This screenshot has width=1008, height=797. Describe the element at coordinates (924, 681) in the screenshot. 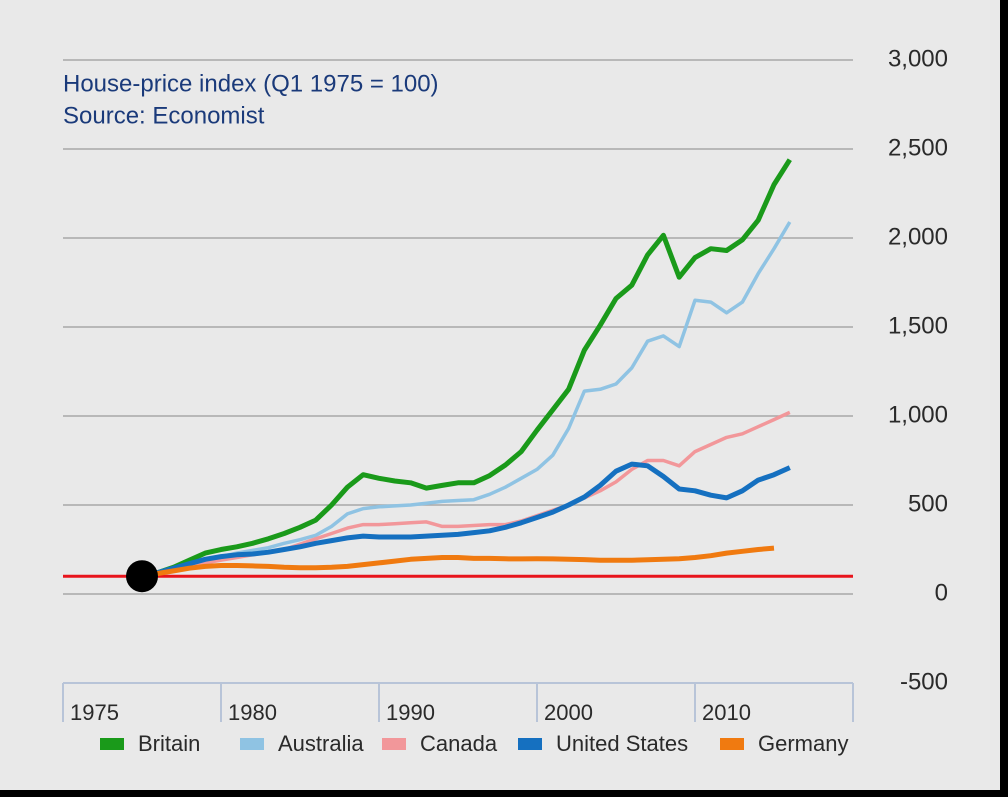

I see `y-tick-label: -500` at that location.